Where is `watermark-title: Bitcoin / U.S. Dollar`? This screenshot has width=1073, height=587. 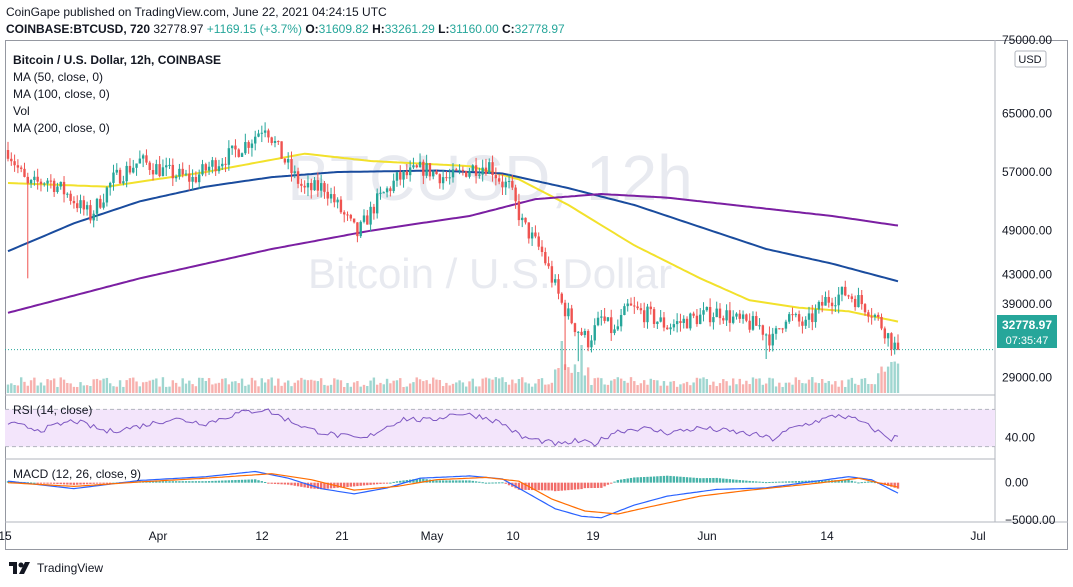
watermark-title: Bitcoin / U.S. Dollar is located at coordinates (490, 273).